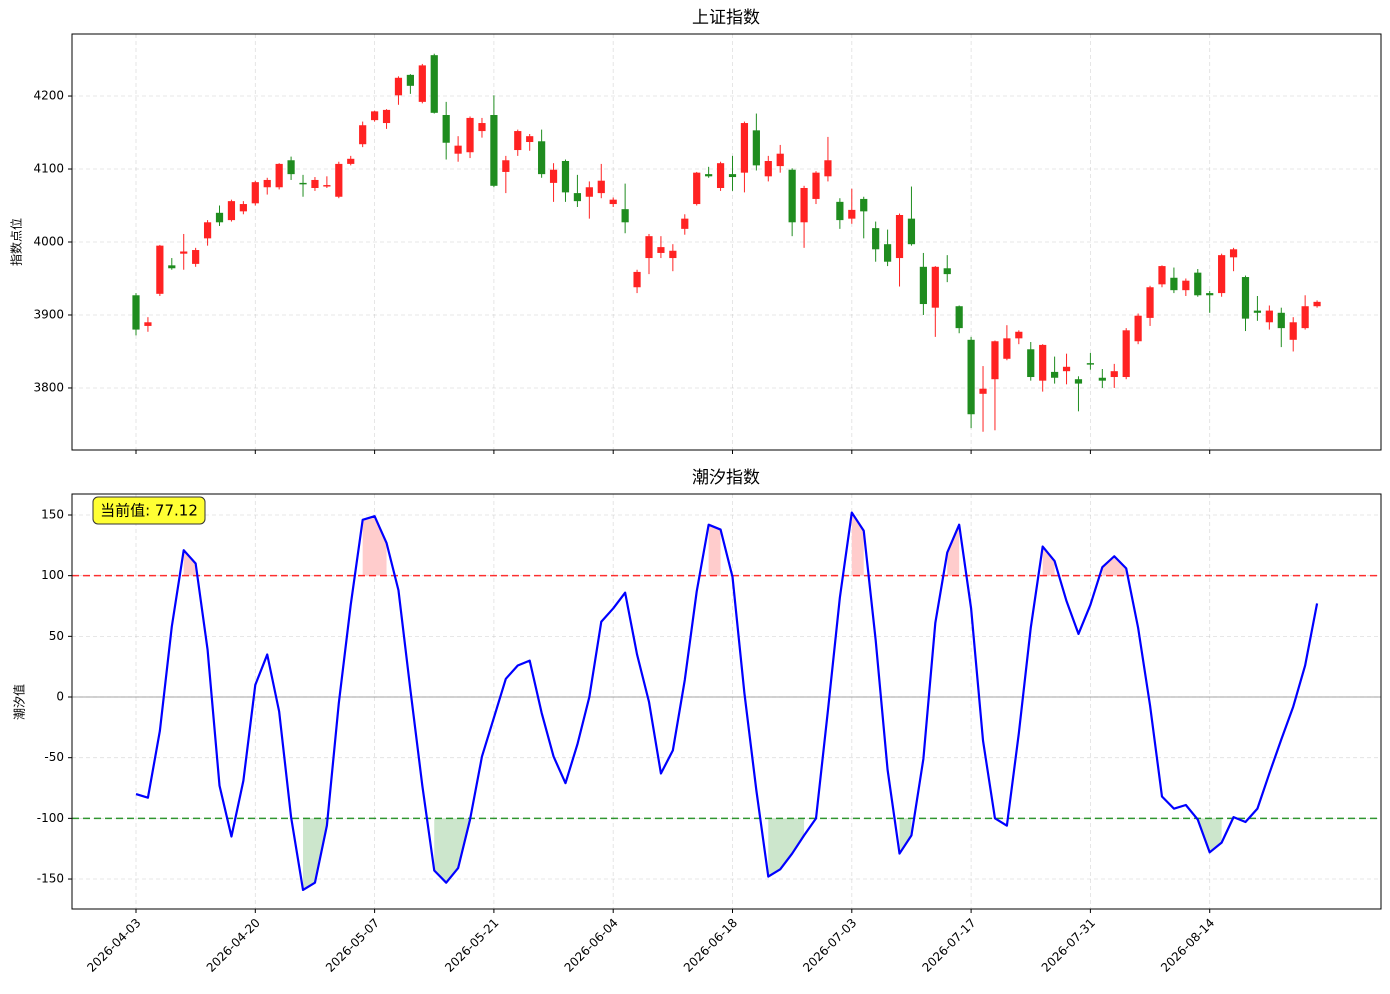  Describe the element at coordinates (48, 242) in the screenshot. I see `y-tick-label: 4000` at that location.